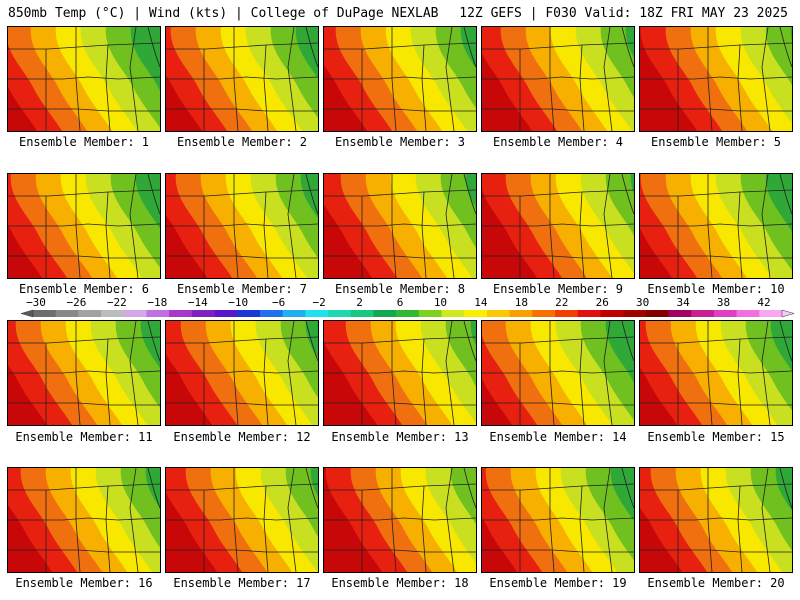  What do you see at coordinates (643, 302) in the screenshot?
I see `colorbar-tick-label: 30` at bounding box center [643, 302].